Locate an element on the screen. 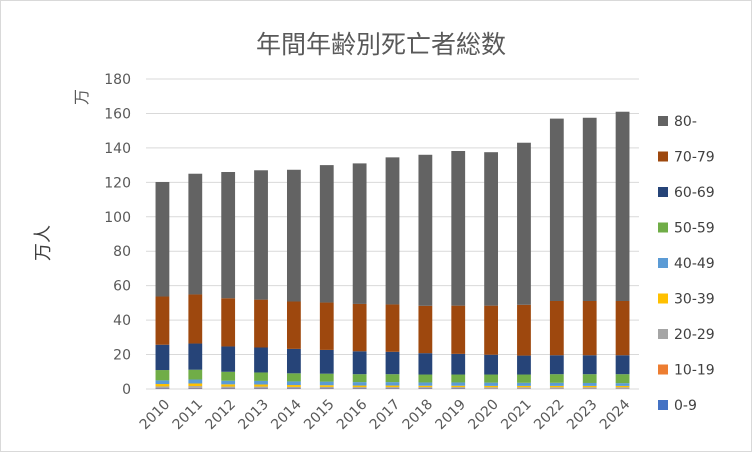 This screenshot has height=453, width=752. x-tick-label: 2018 is located at coordinates (418, 415).